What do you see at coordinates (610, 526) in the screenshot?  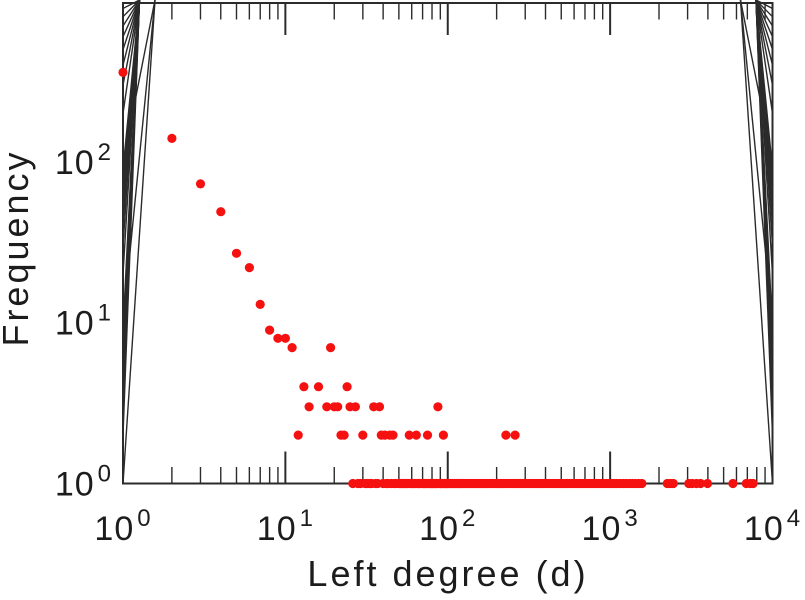 I see `tick-label-10e3: 10 3` at bounding box center [610, 526].